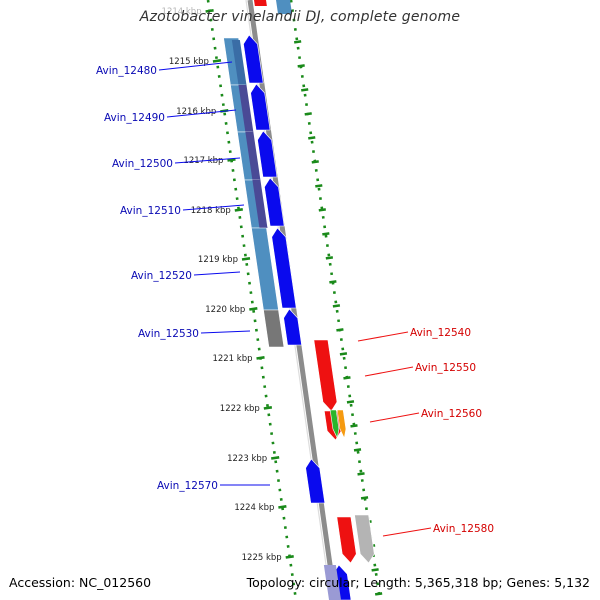 Image resolution: width=600 pixels, height=600 pixels. What do you see at coordinates (451, 414) in the screenshot?
I see `gene-label-right: Avin_12560` at bounding box center [451, 414].